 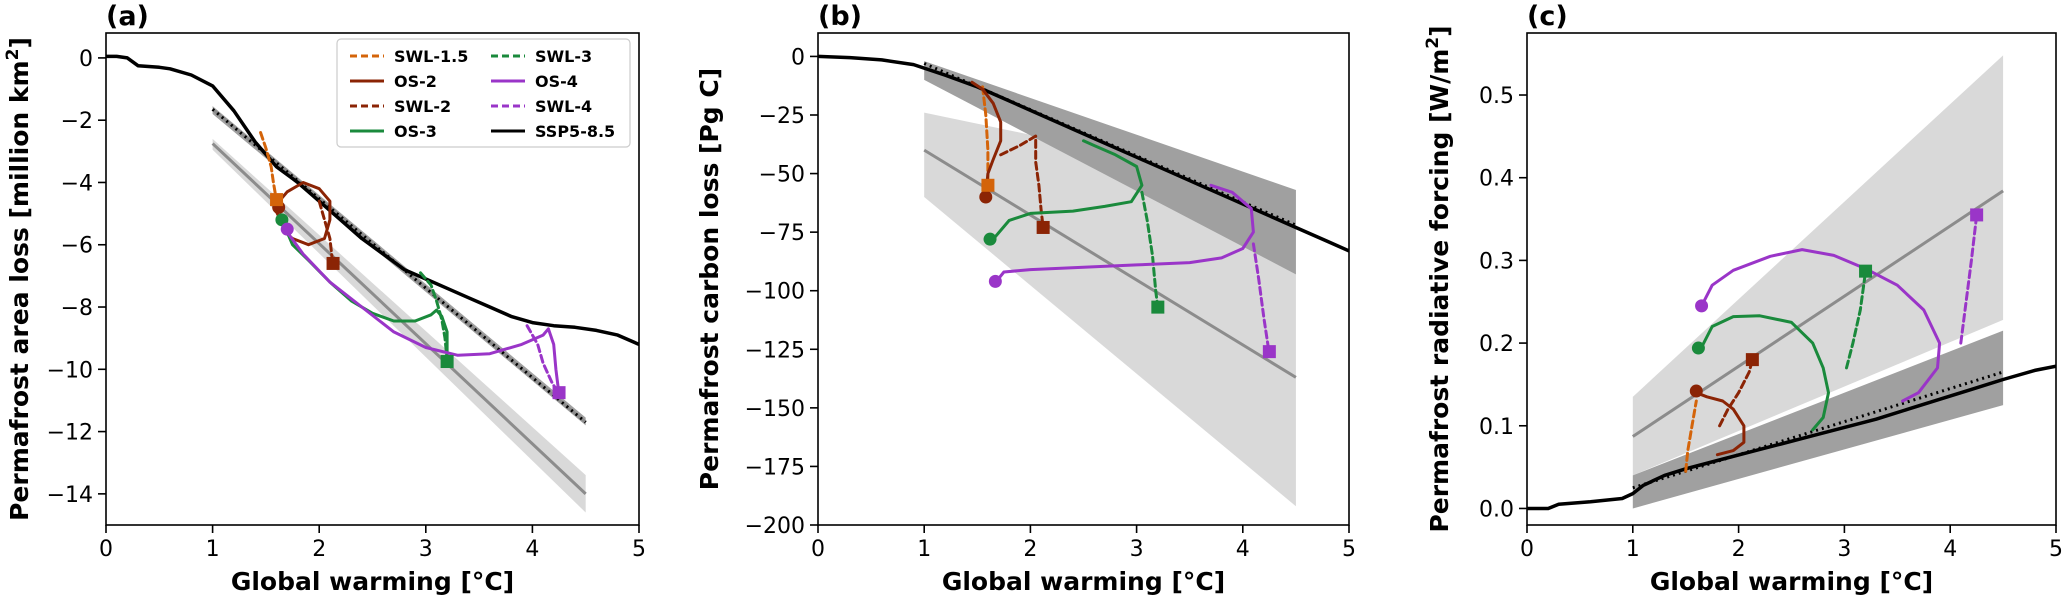 I want to click on y-axis-label-main: Permafrost carbon loss [Pg C], so click(x=709, y=279).